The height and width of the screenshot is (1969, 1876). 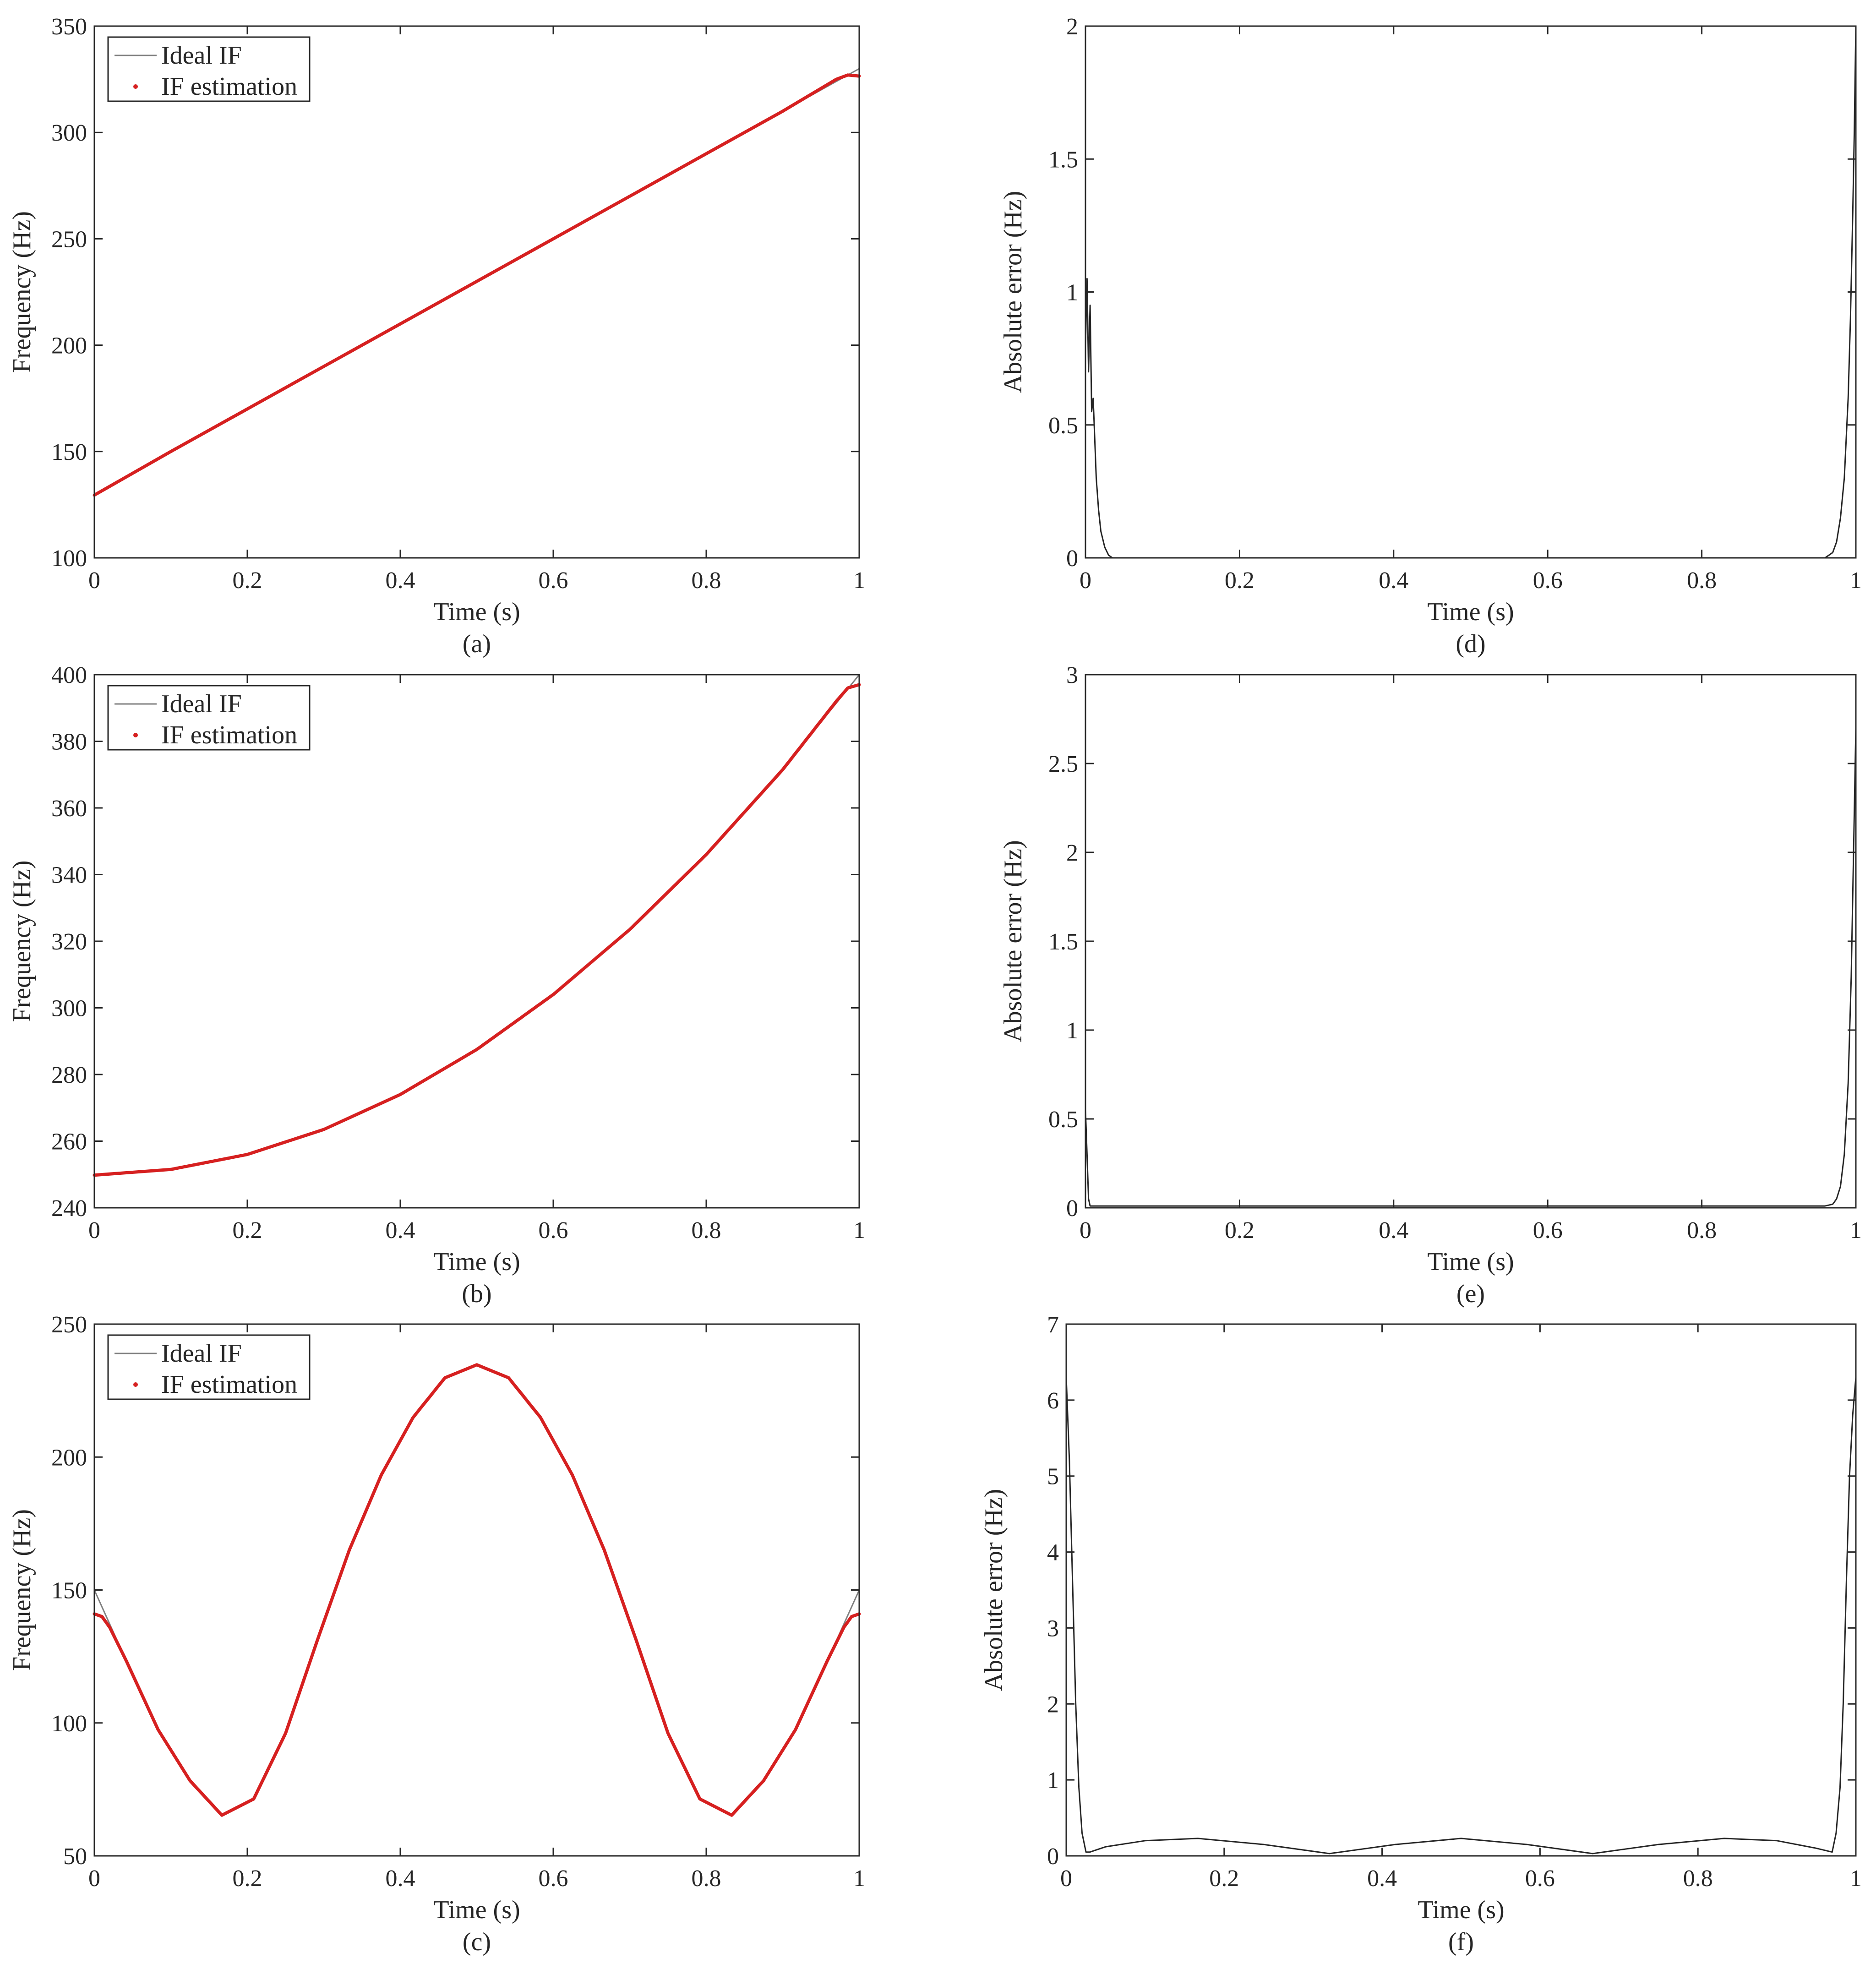 What do you see at coordinates (1063, 764) in the screenshot?
I see `y-tick-label: 2.5` at bounding box center [1063, 764].